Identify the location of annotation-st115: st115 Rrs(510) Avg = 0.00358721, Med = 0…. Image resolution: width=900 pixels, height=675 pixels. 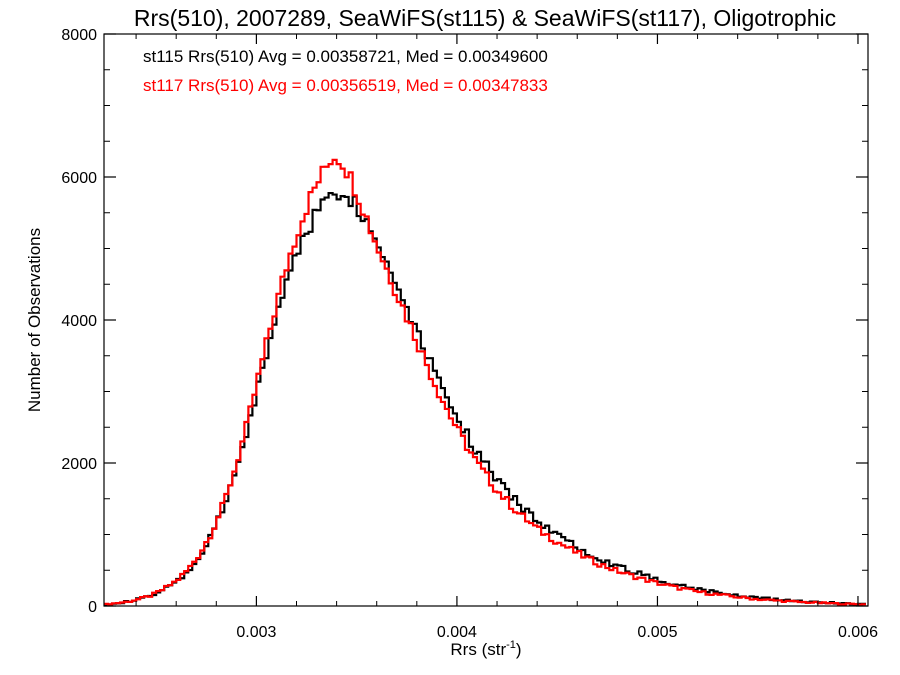
(345, 56).